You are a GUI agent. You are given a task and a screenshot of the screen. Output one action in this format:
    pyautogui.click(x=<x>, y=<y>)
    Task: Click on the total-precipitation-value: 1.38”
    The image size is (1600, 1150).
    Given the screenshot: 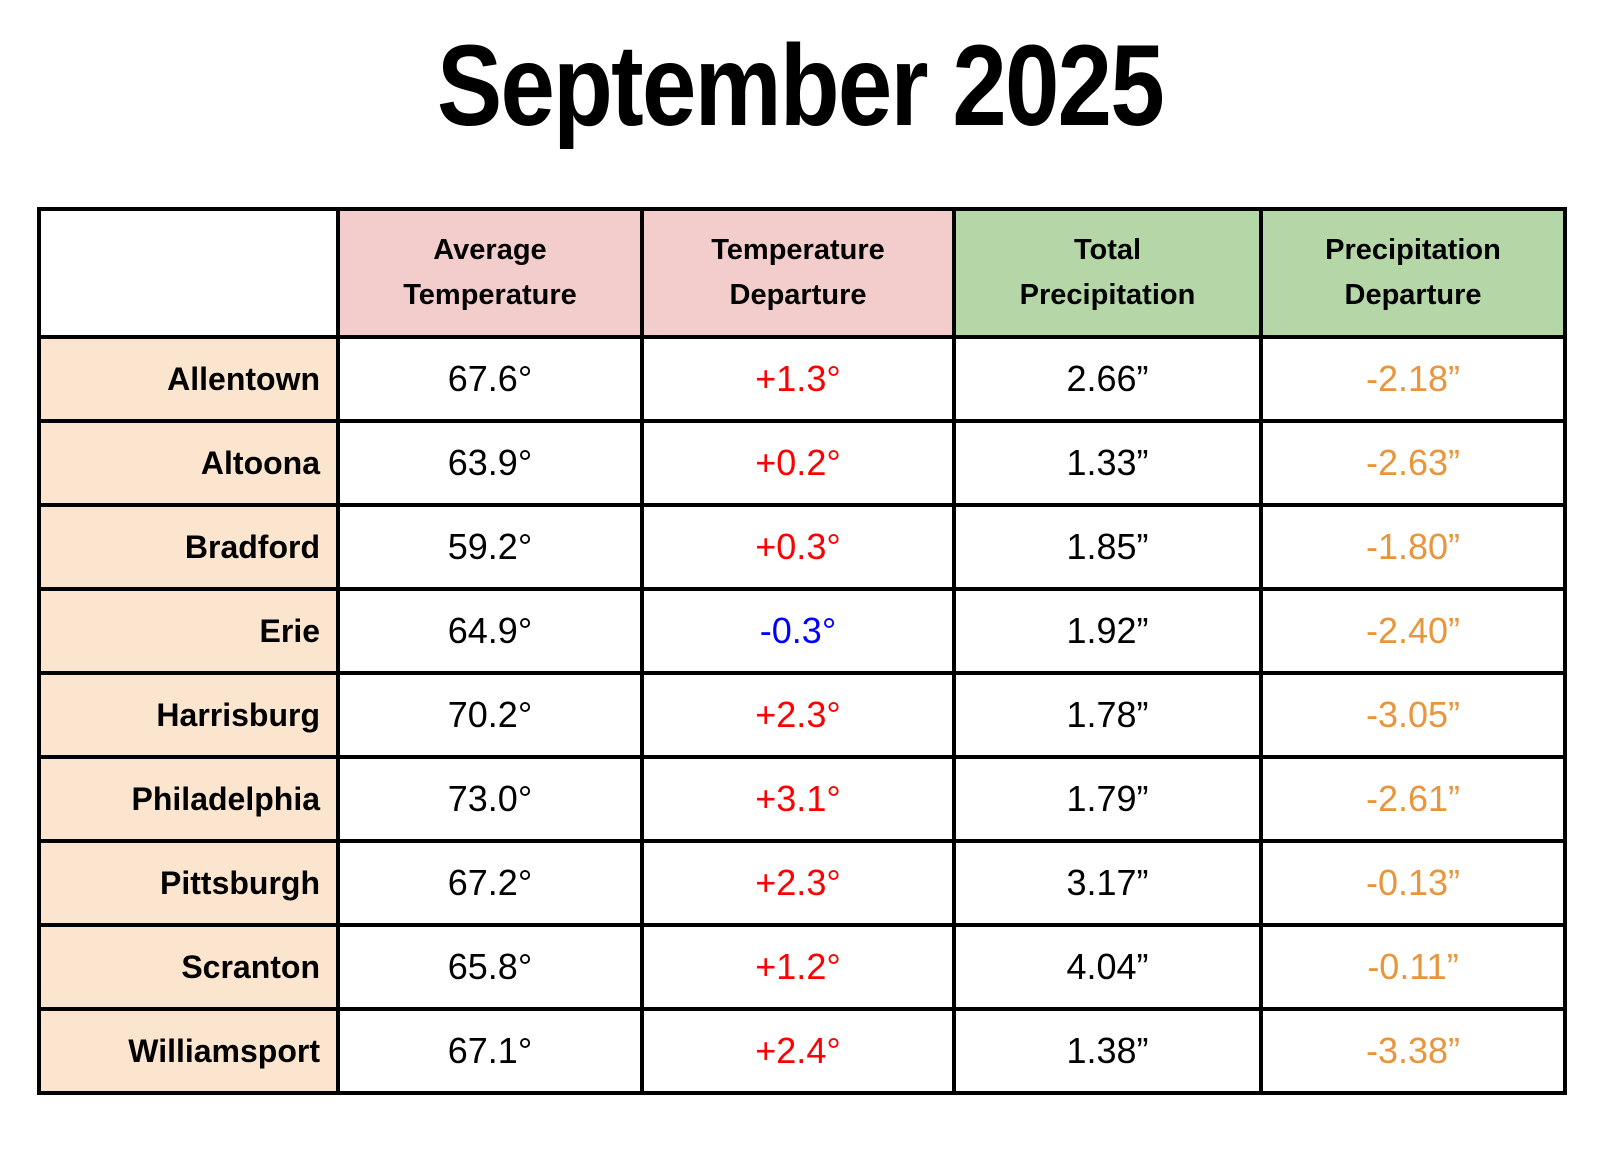 What is the action you would take?
    pyautogui.click(x=1107, y=1051)
    